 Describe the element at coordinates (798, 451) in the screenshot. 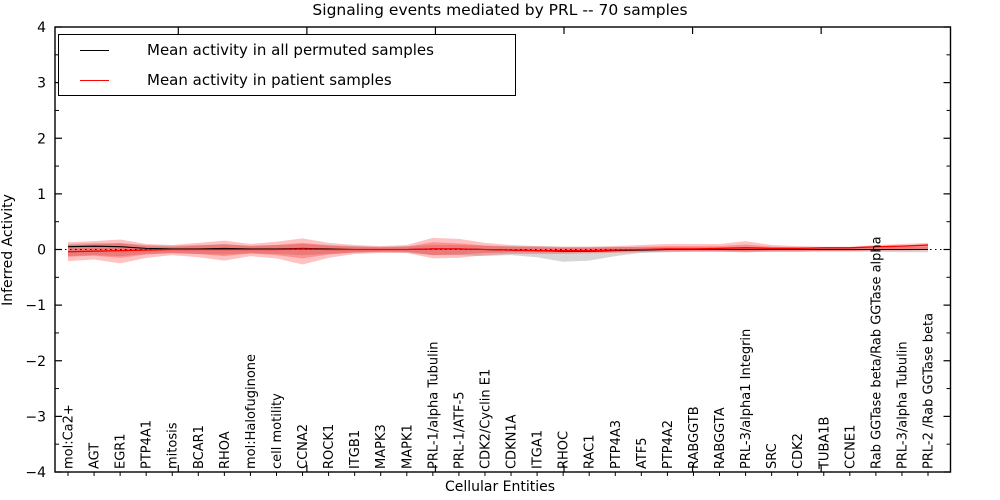

I see `x-tick-label: CDK2` at that location.